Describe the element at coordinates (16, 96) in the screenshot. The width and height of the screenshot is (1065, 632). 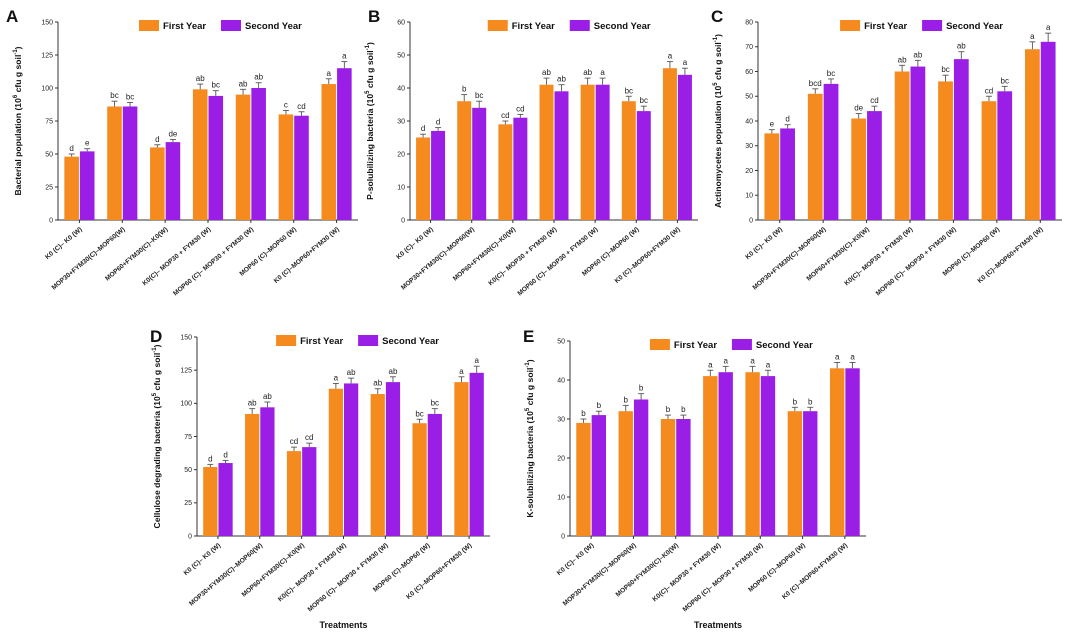
I see `y-axis-title-part: 6` at that location.